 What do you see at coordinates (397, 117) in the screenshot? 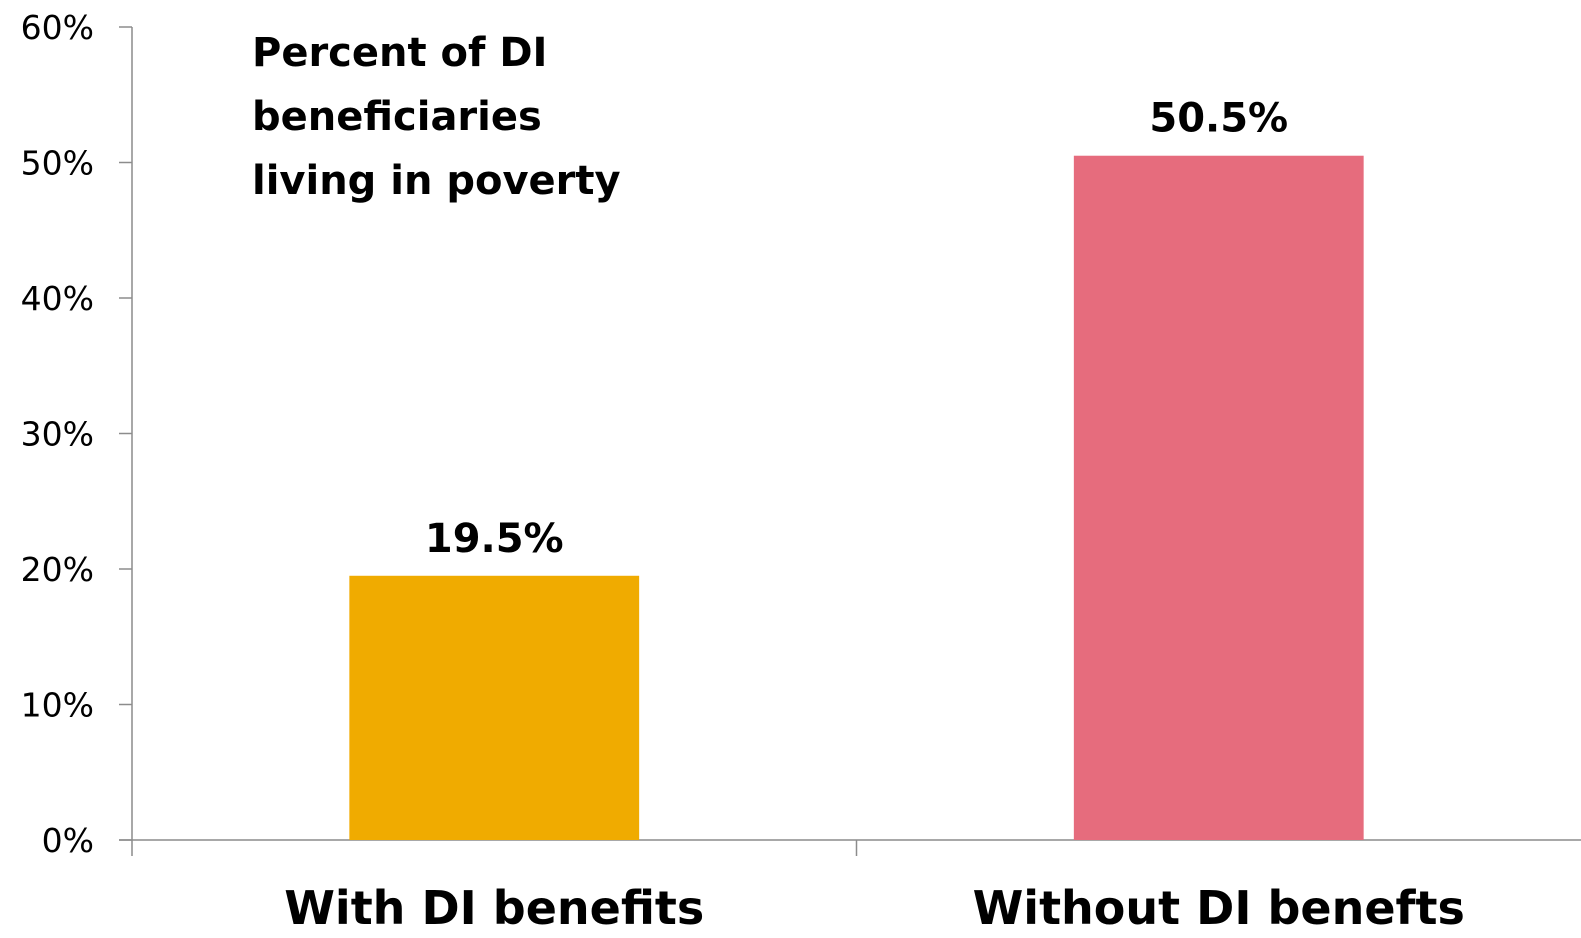
I see `chart-title-line-2: beneficiaries` at bounding box center [397, 117].